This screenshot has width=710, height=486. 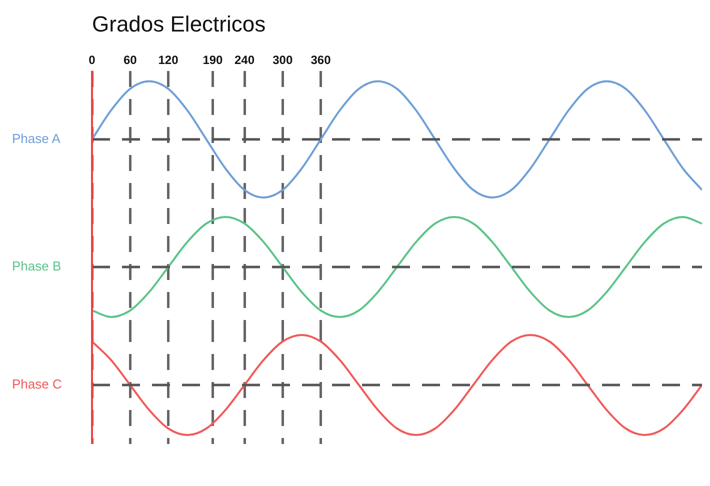 I want to click on x-tick-label: 300, so click(x=282, y=59).